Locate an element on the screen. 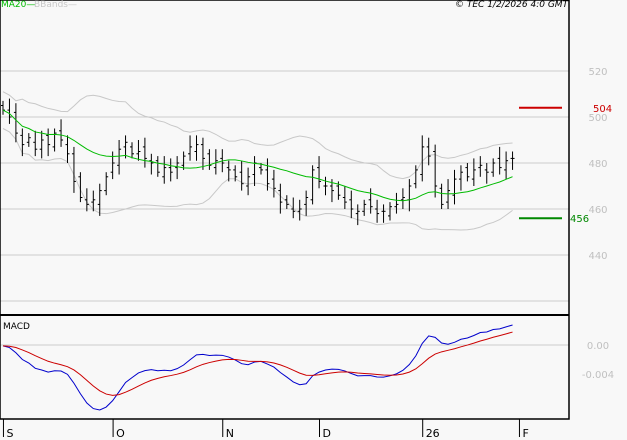  x-tick-label: D is located at coordinates (327, 433).